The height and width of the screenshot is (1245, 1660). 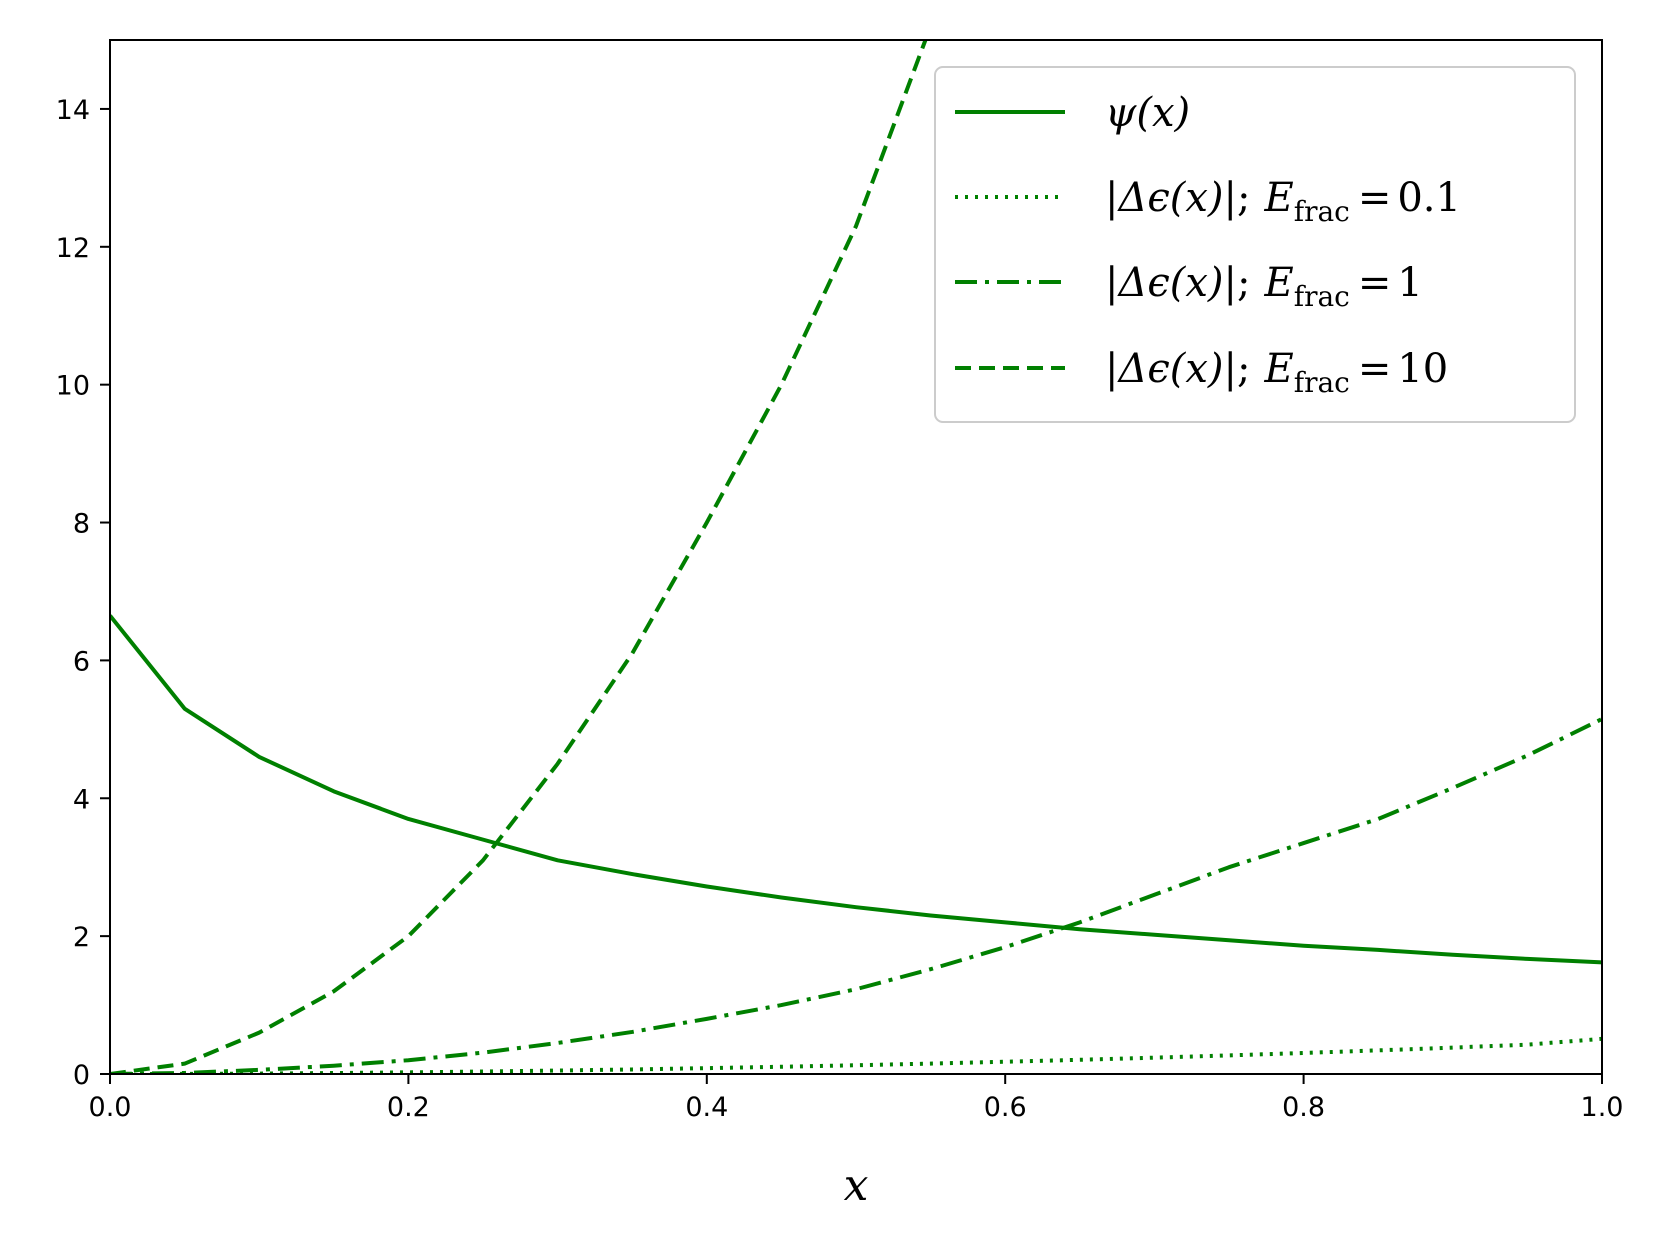 I want to click on y-tick-label: 8, so click(x=81, y=524).